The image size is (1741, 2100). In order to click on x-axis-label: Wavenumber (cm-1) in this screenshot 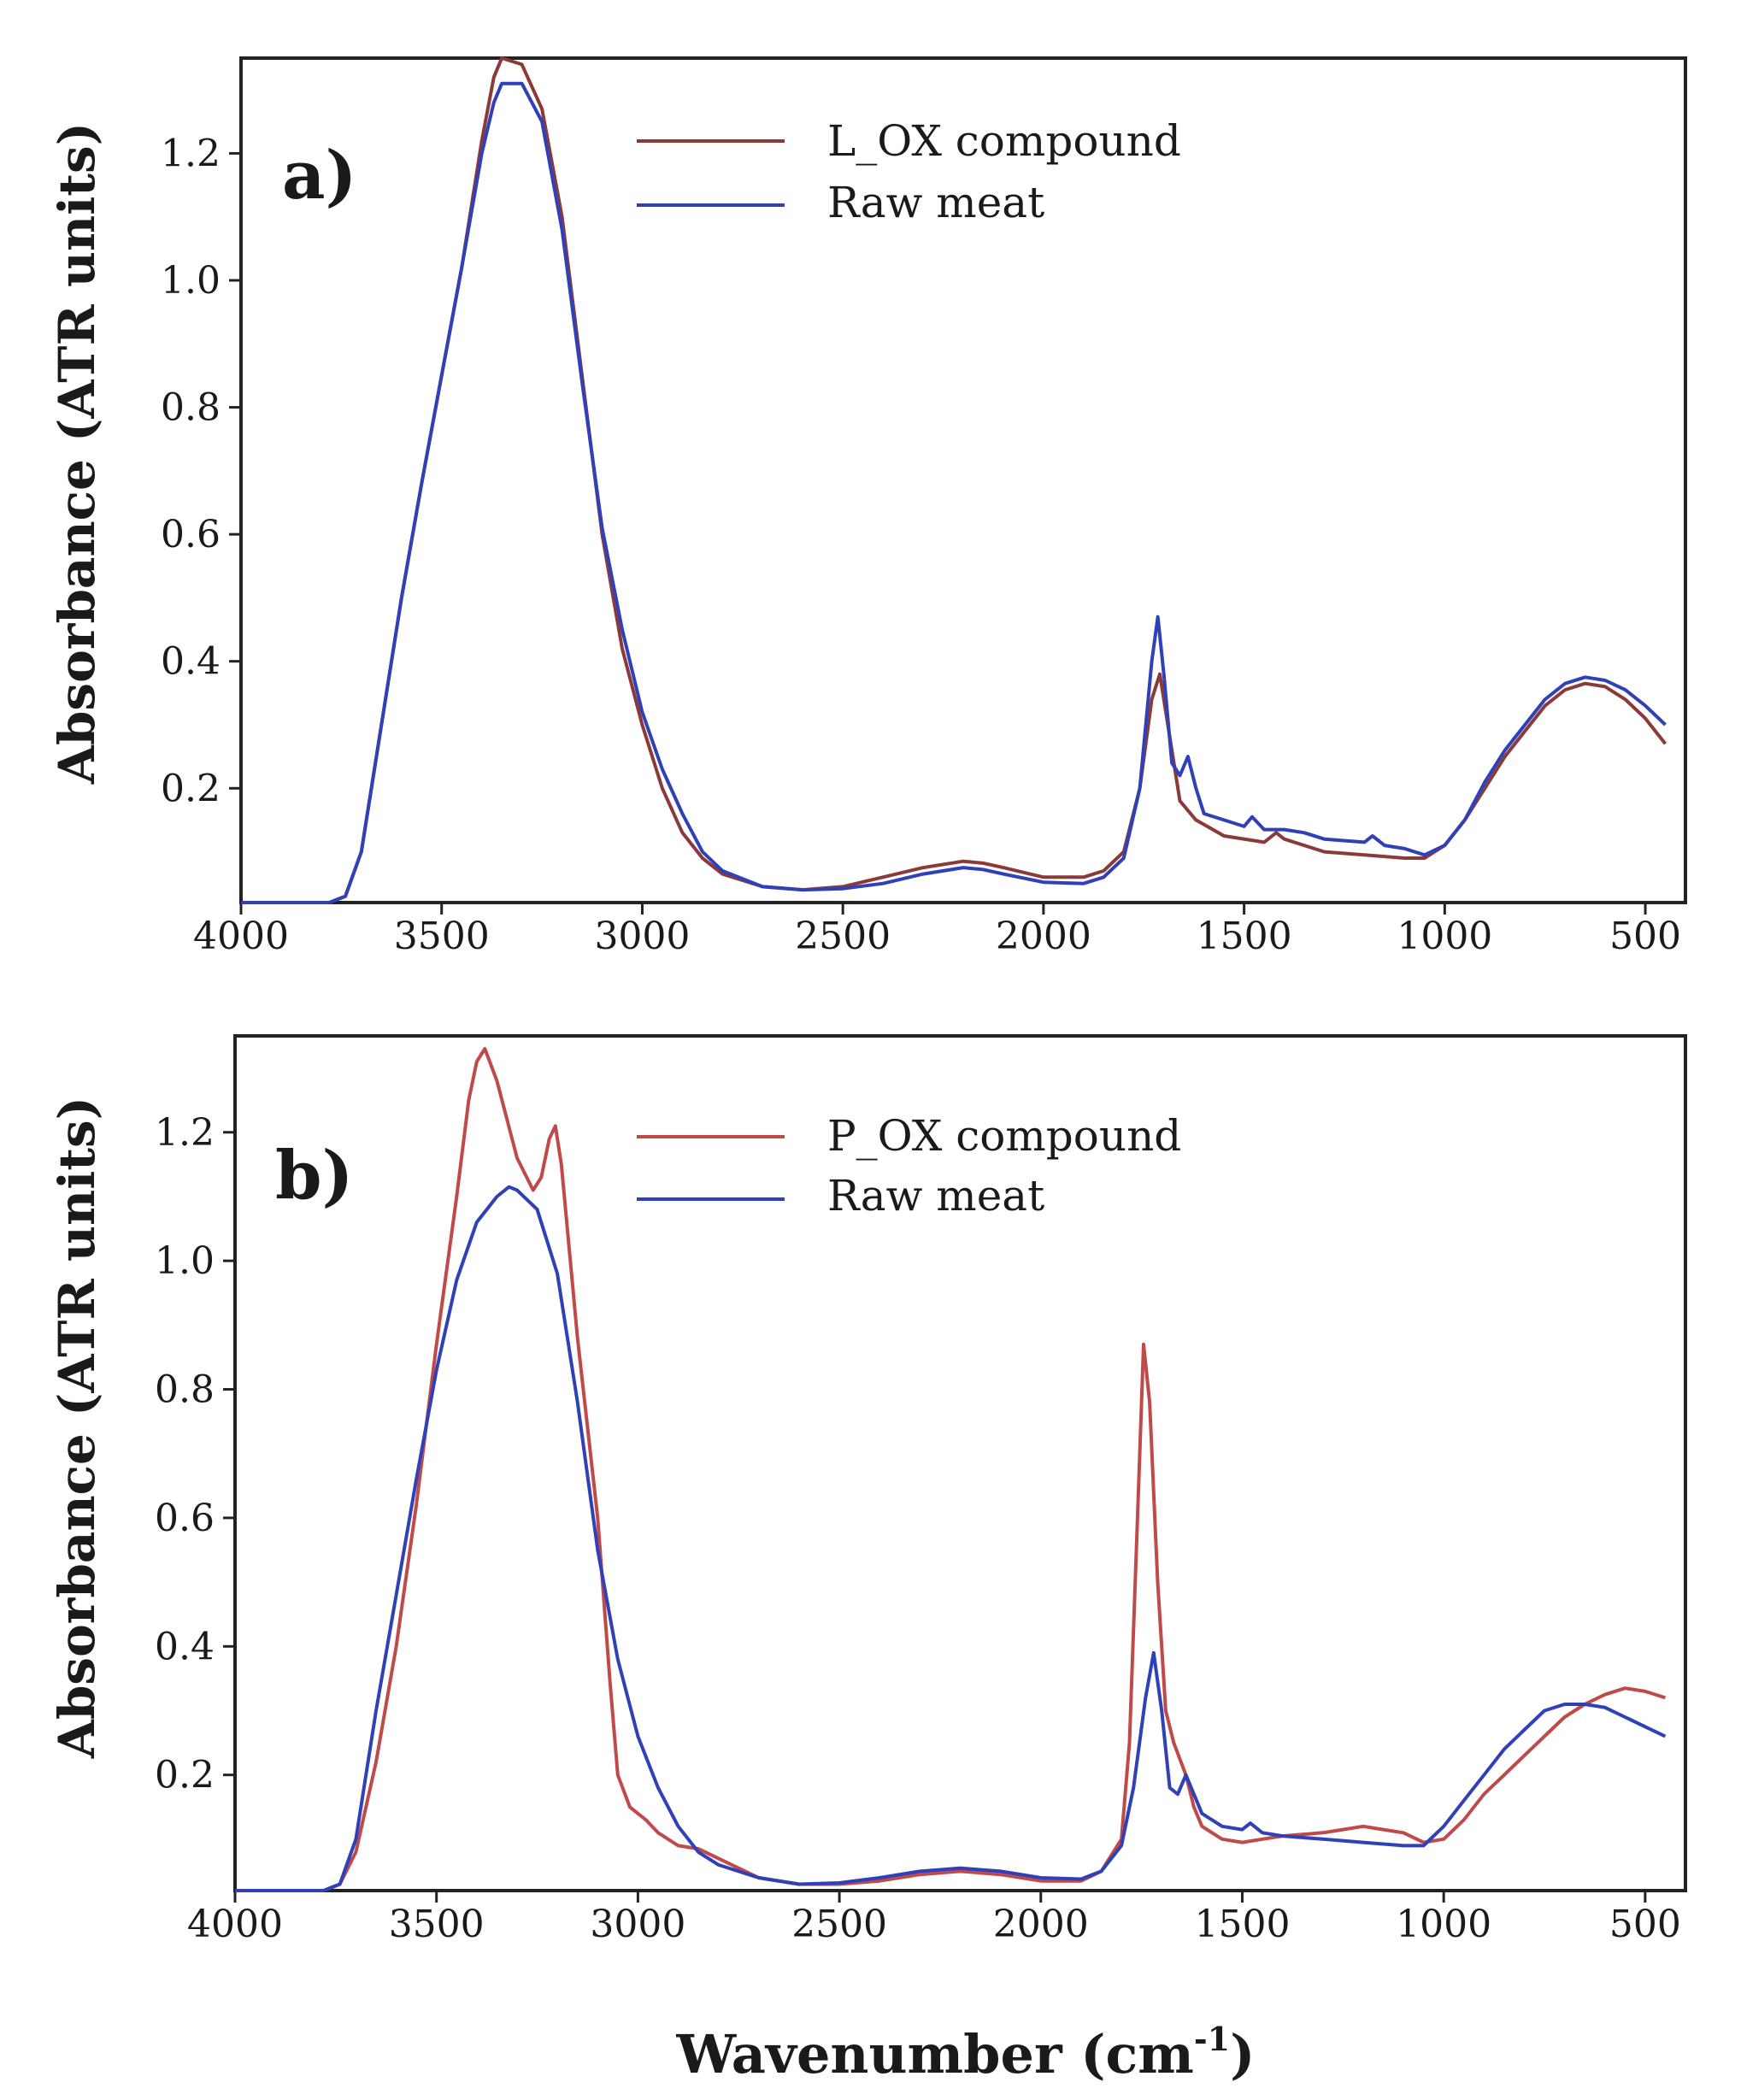, I will do `click(966, 2052)`.